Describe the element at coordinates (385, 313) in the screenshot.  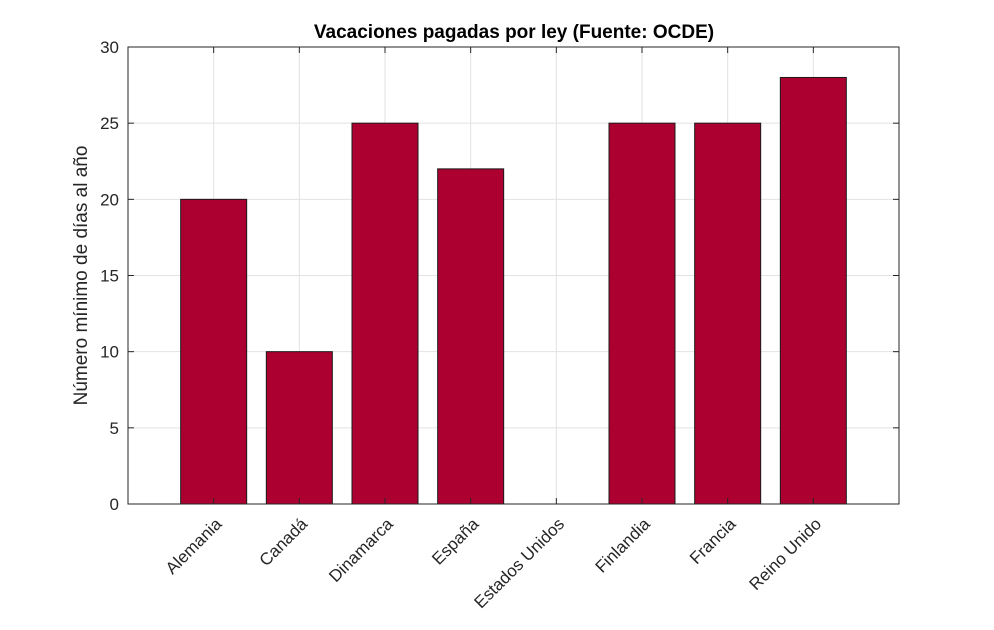
I see `bar-dinamarca` at that location.